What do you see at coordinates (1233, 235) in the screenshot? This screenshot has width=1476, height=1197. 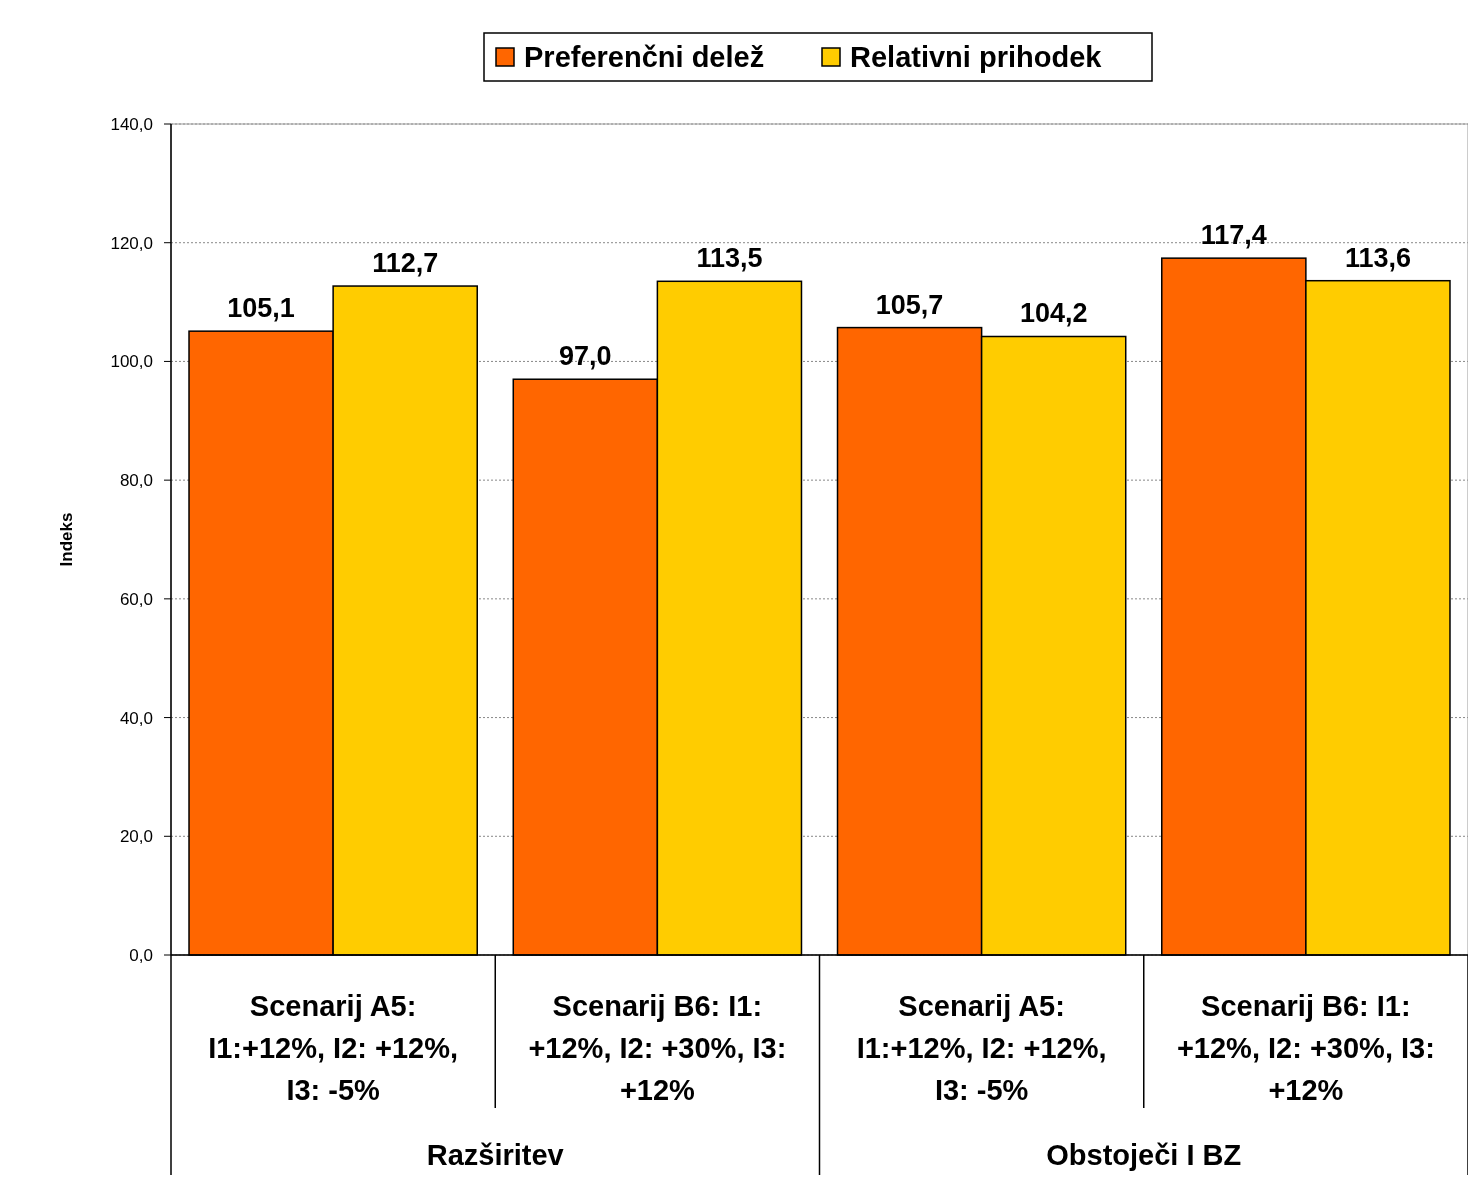 I see `data-label: 117,4` at bounding box center [1233, 235].